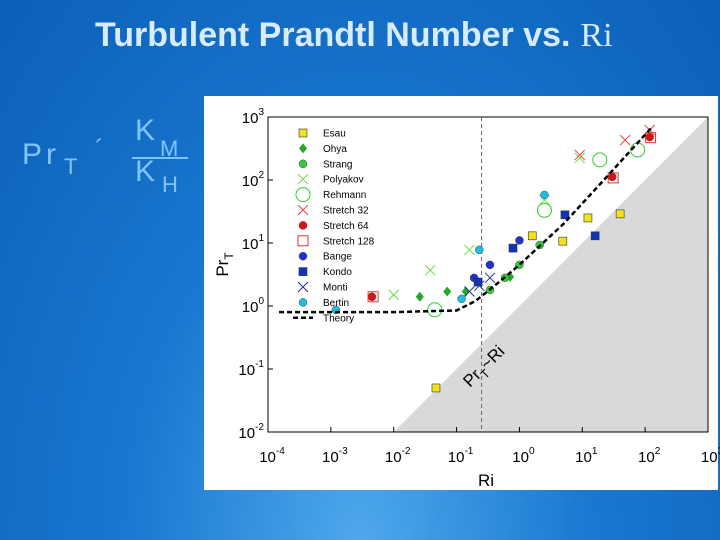 The image size is (720, 540). I want to click on x-tick-label-exponent: -4, so click(280, 451).